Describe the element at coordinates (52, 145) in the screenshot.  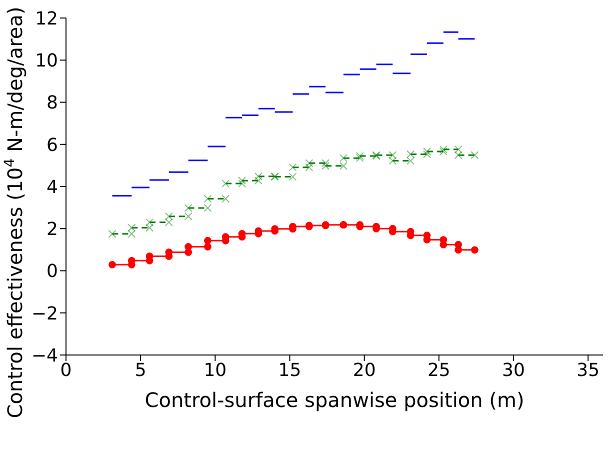
I see `y-tick-label: 6` at that location.